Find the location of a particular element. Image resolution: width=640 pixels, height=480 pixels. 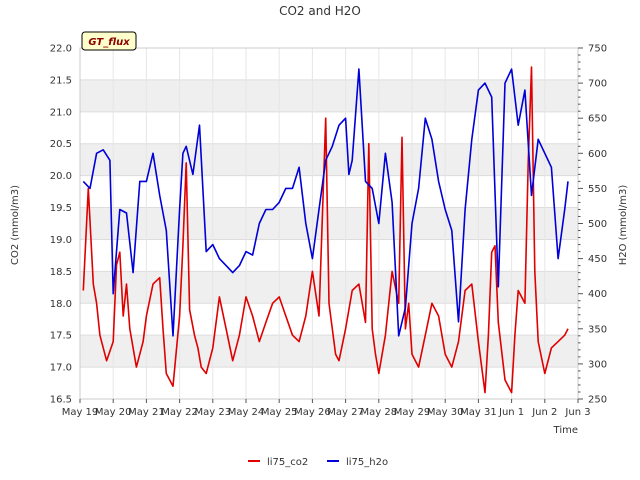

right-axis-ticks: 250 300 350 400 450 500 550 600 650 700 750 is located at coordinates (592, 225).